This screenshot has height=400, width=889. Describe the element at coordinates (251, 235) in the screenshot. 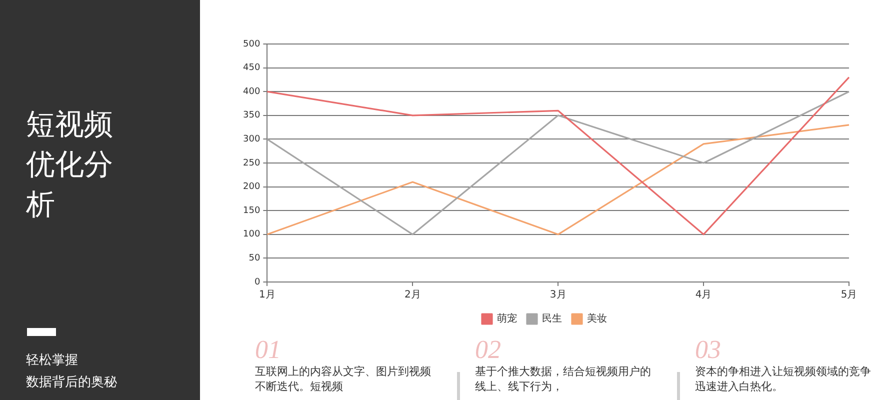

I see `y-tick-label: 100` at that location.